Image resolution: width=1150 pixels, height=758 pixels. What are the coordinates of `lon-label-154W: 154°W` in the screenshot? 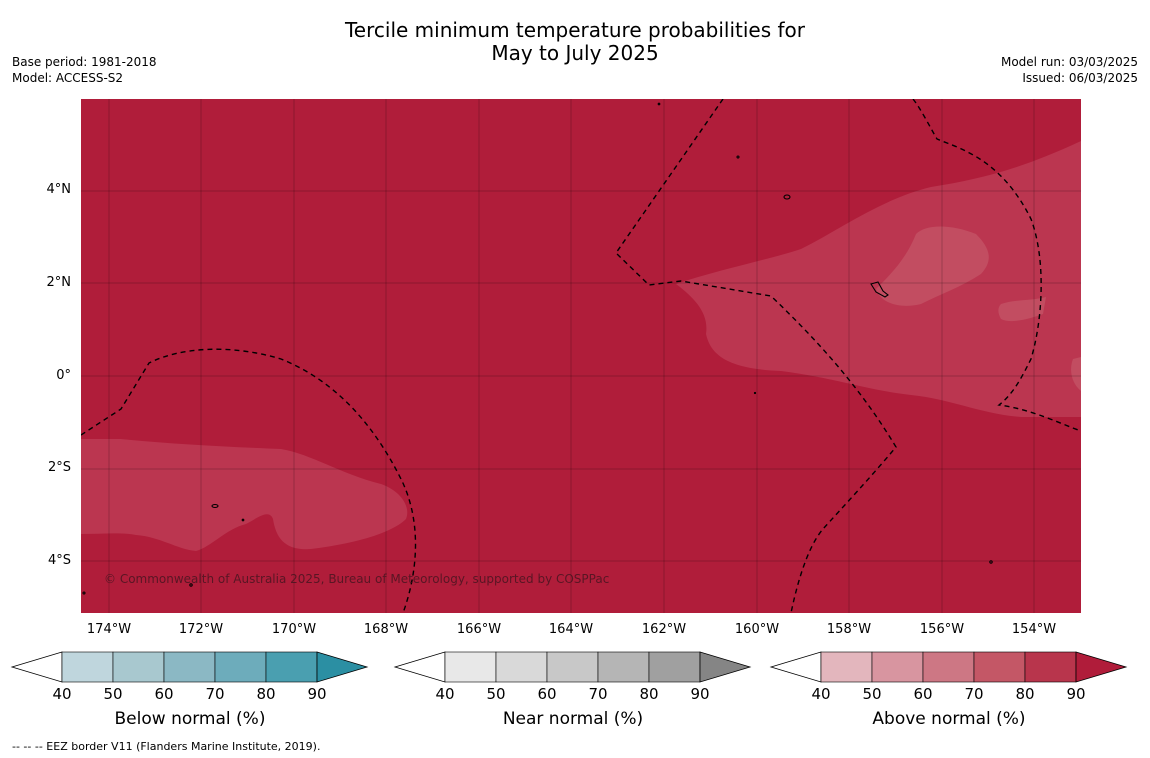 It's located at (1034, 629).